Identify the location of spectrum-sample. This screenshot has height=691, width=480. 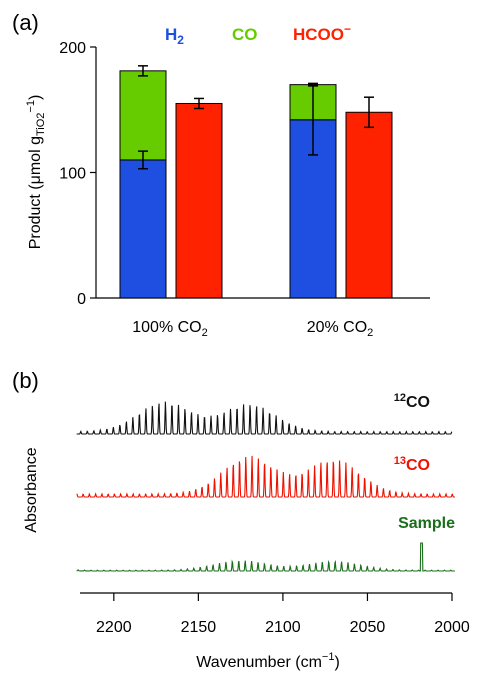
(265, 557).